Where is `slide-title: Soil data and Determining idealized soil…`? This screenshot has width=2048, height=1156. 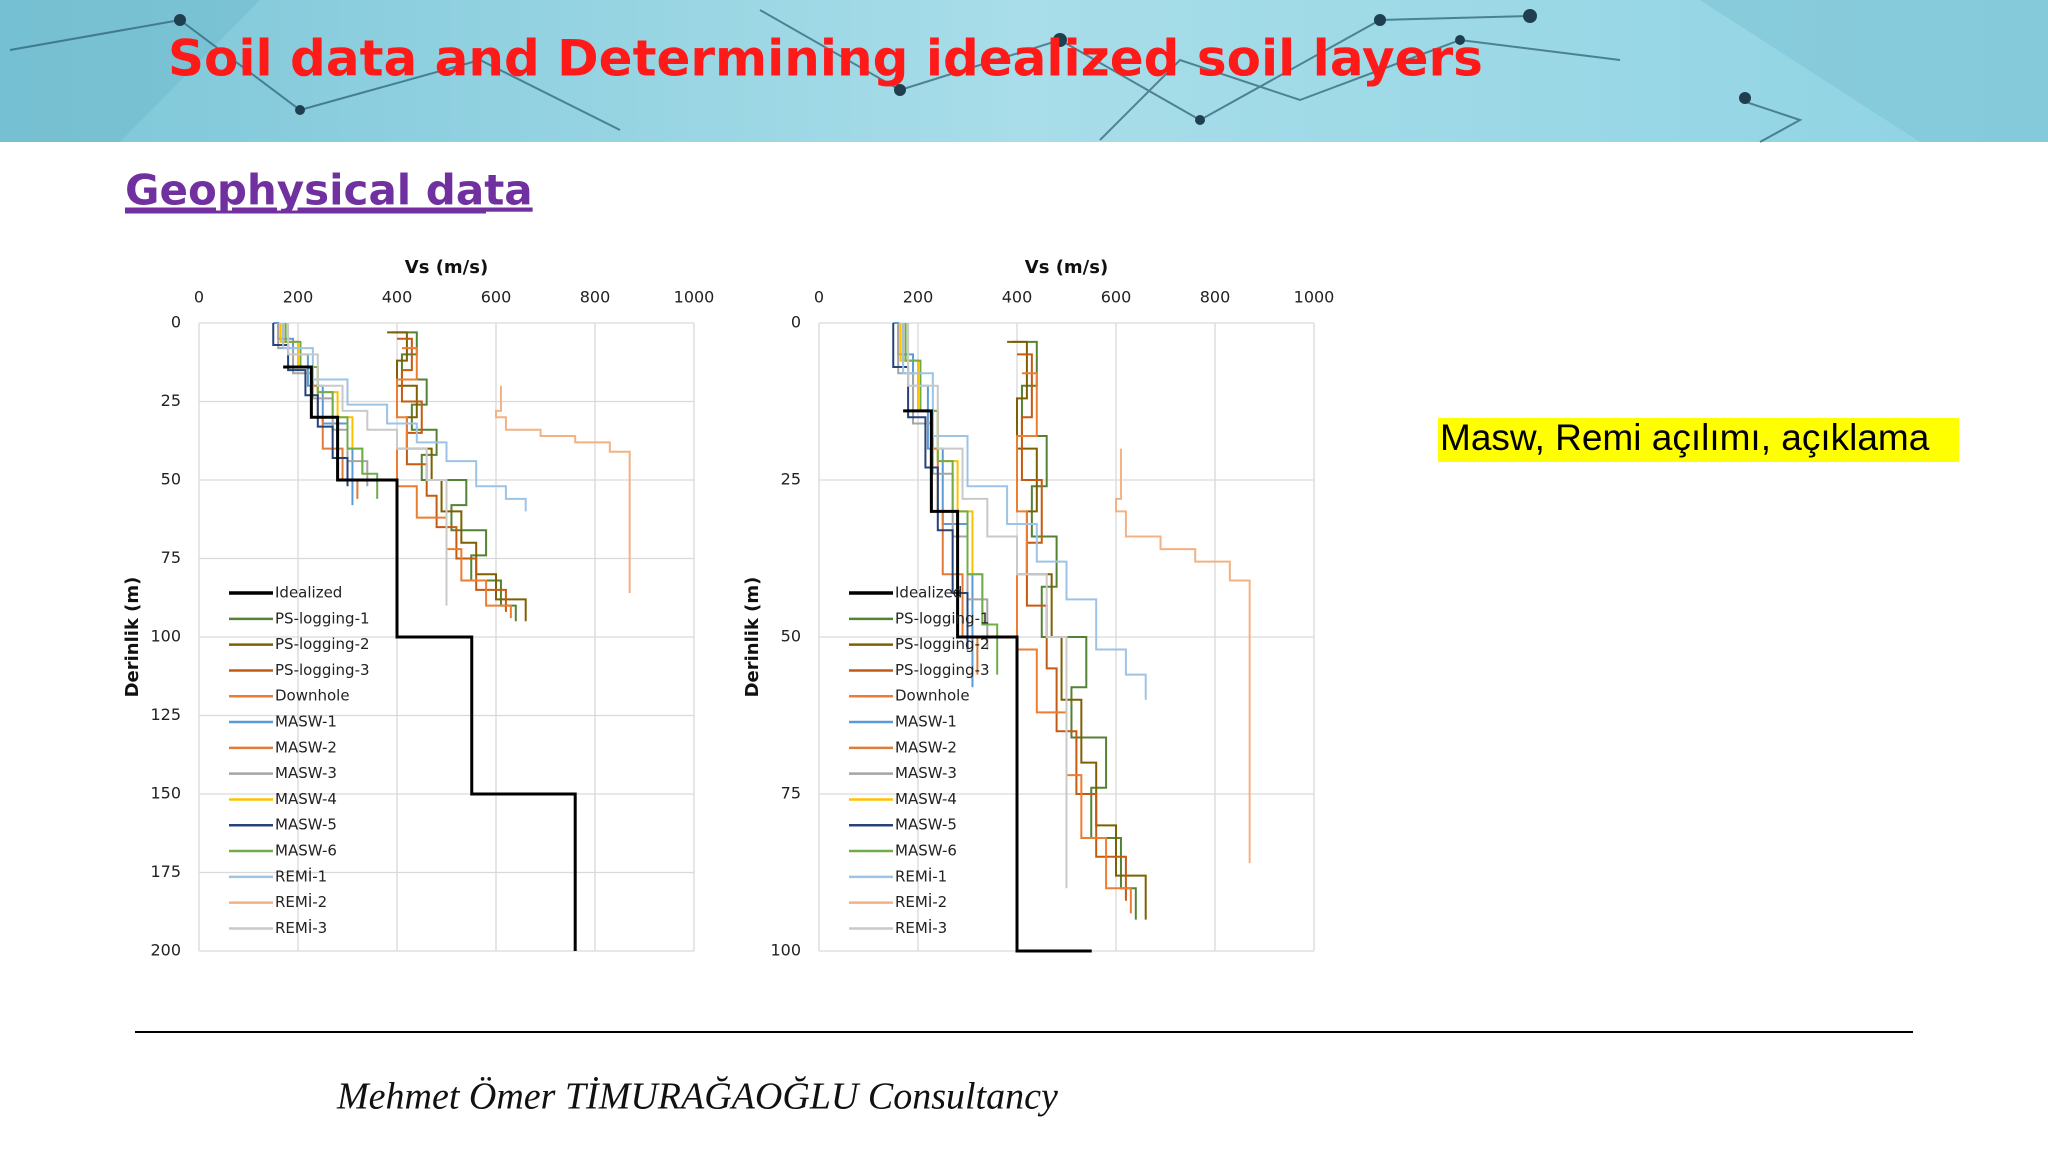
slide-title: Soil data and Determining idealized soil… is located at coordinates (825, 59).